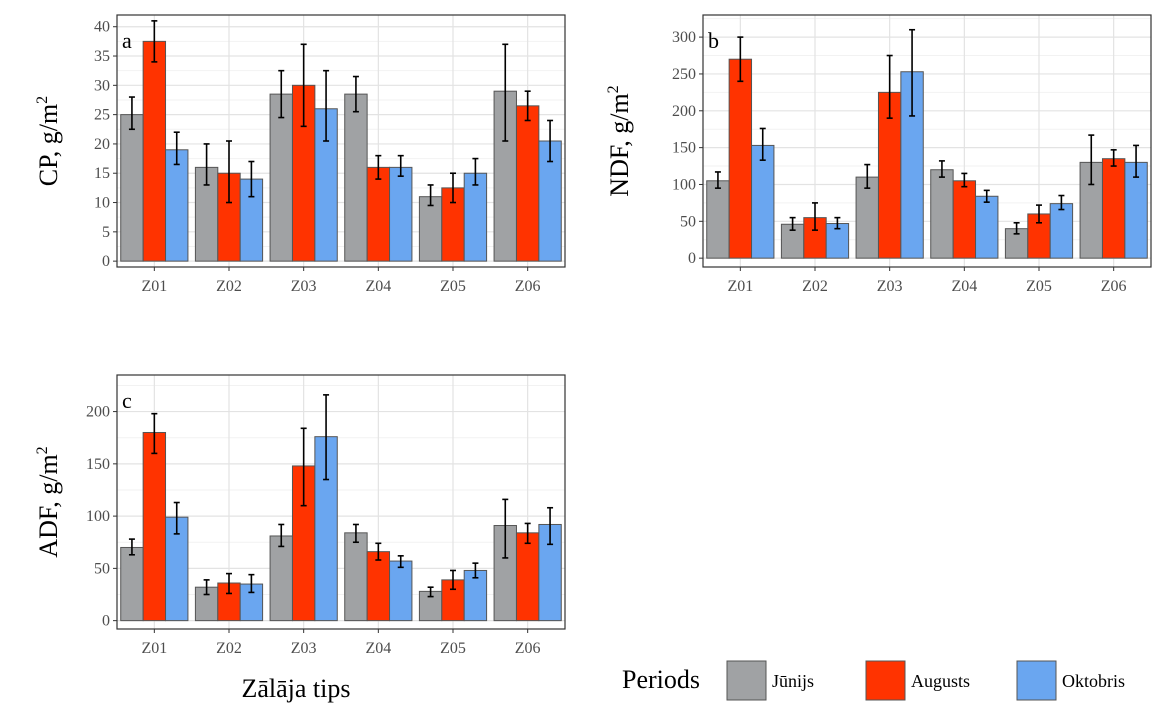 The height and width of the screenshot is (704, 1163). Describe the element at coordinates (1061, 231) in the screenshot. I see `bar-Oktobris-Z05` at that location.